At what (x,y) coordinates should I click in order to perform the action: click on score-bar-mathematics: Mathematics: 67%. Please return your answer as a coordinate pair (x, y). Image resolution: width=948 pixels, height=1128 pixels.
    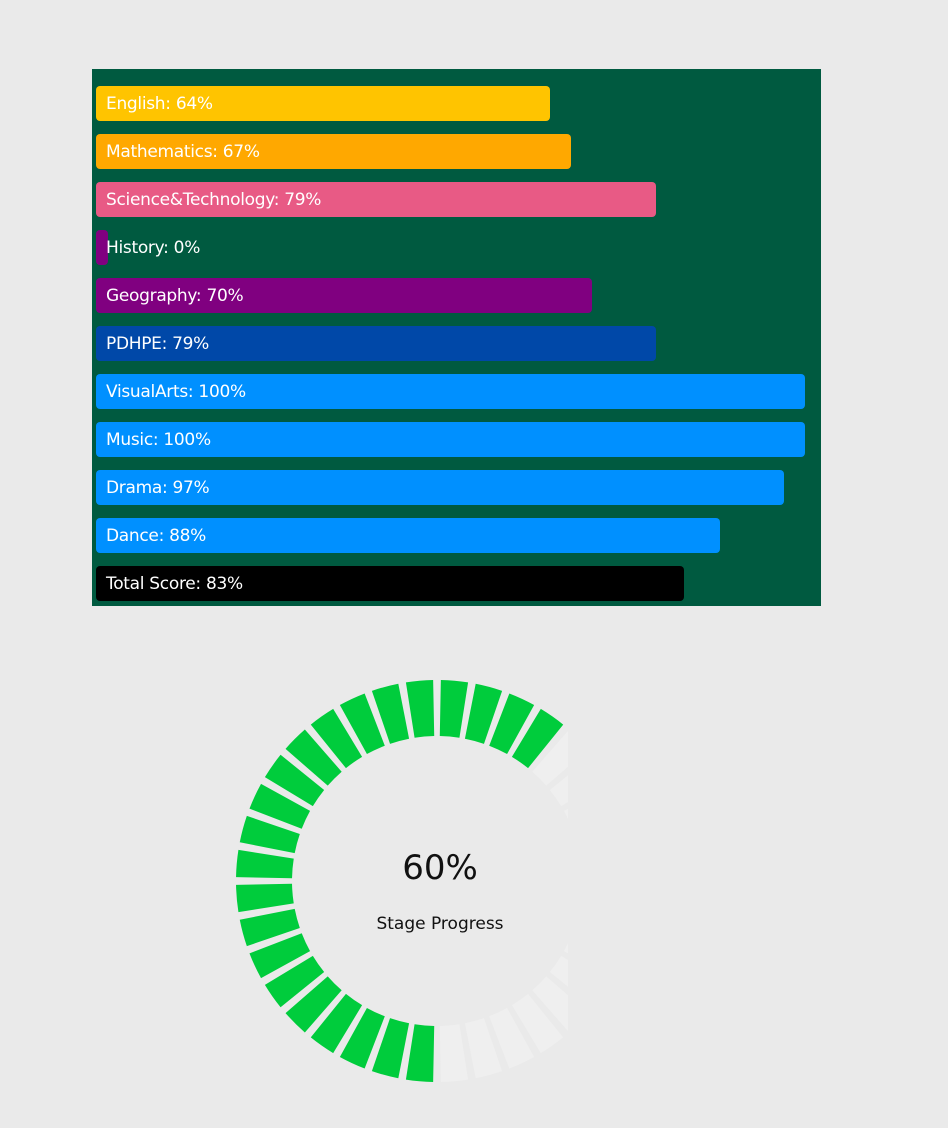
    Looking at the image, I should click on (334, 151).